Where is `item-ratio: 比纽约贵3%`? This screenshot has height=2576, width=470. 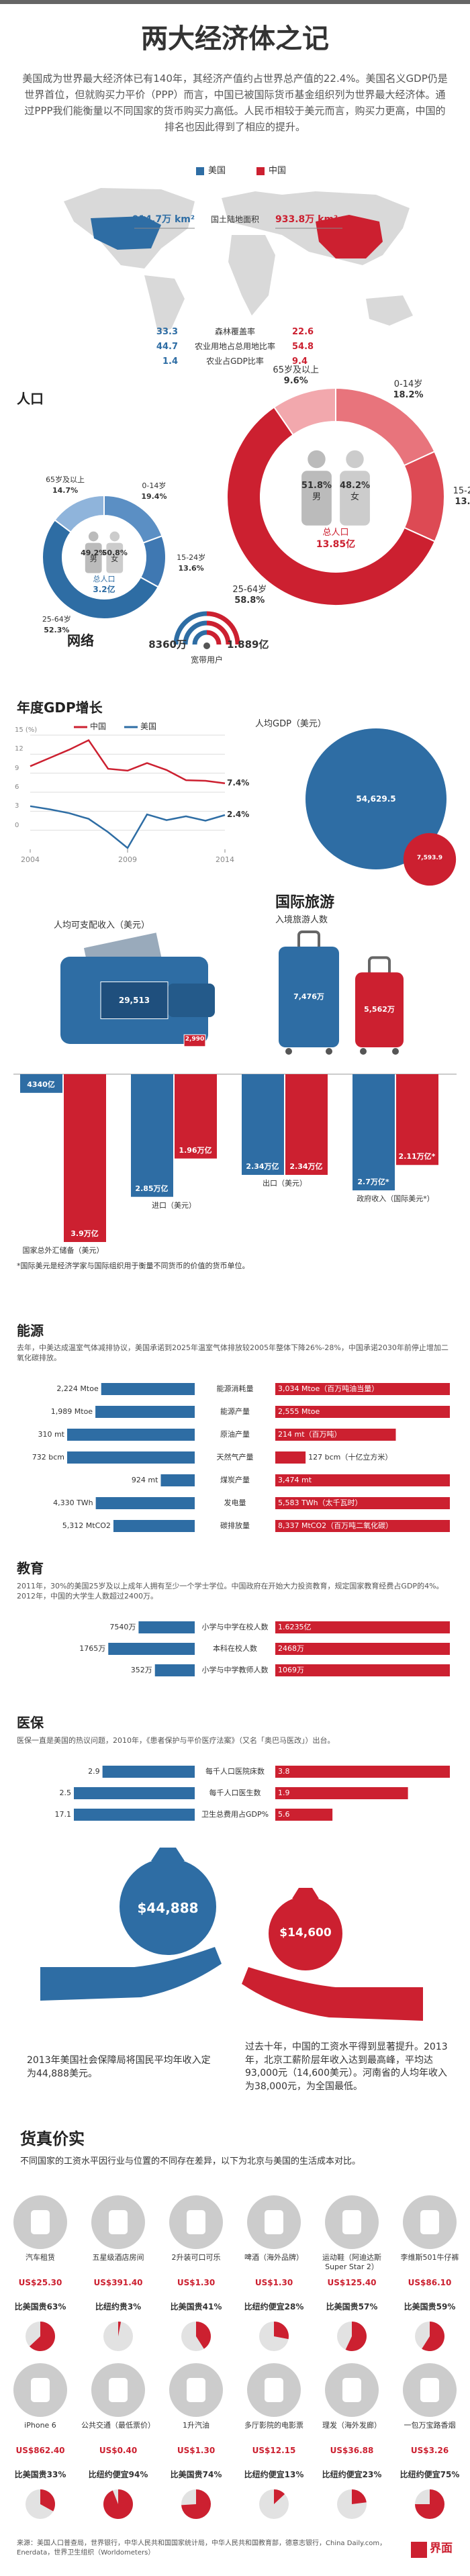
item-ratio: 比纽约贵3% is located at coordinates (118, 2306).